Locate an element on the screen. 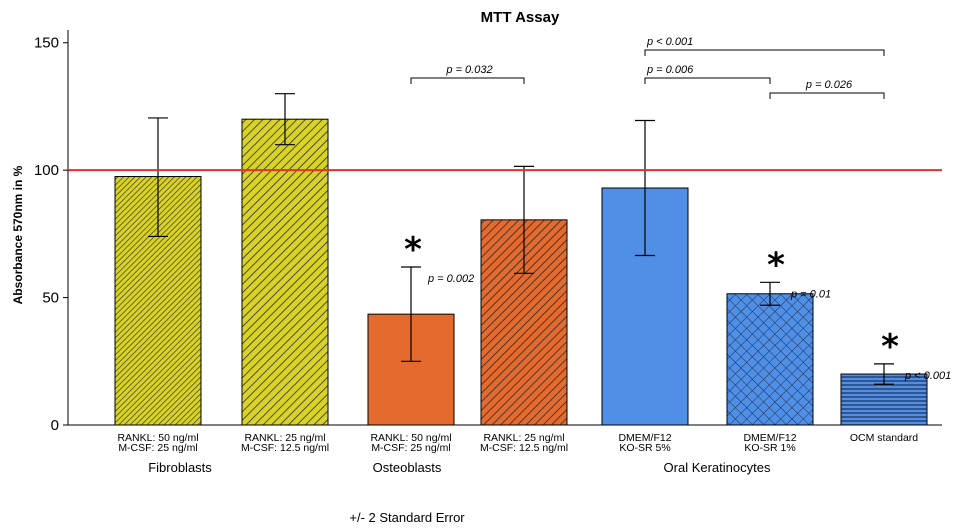 The width and height of the screenshot is (974, 532). y-tick-label: 50 is located at coordinates (50, 298).